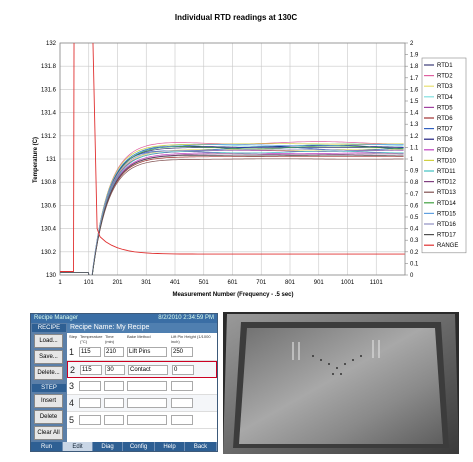 This screenshot has width=473, height=462. Describe the element at coordinates (115, 370) in the screenshot. I see `time-field: 30` at that location.